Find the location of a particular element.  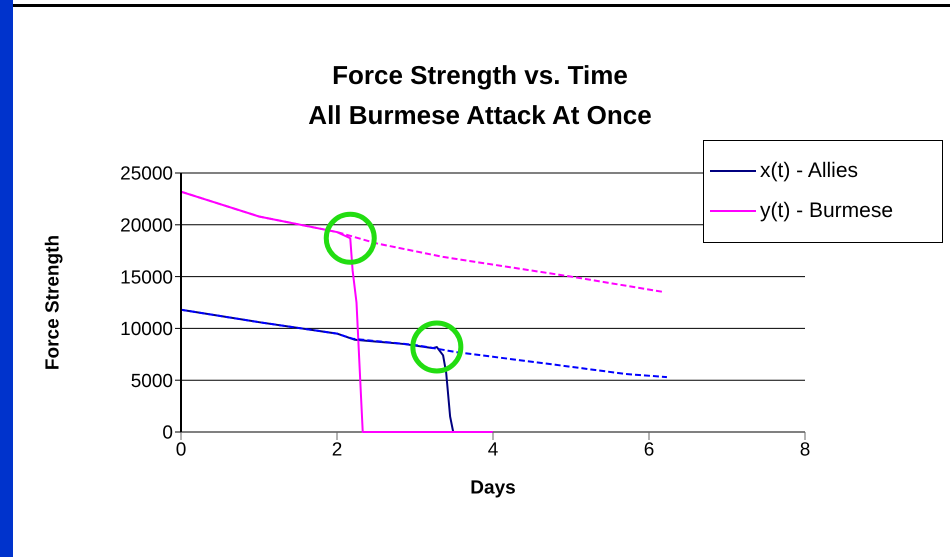

legend-label: x(t) - Allies is located at coordinates (809, 171).